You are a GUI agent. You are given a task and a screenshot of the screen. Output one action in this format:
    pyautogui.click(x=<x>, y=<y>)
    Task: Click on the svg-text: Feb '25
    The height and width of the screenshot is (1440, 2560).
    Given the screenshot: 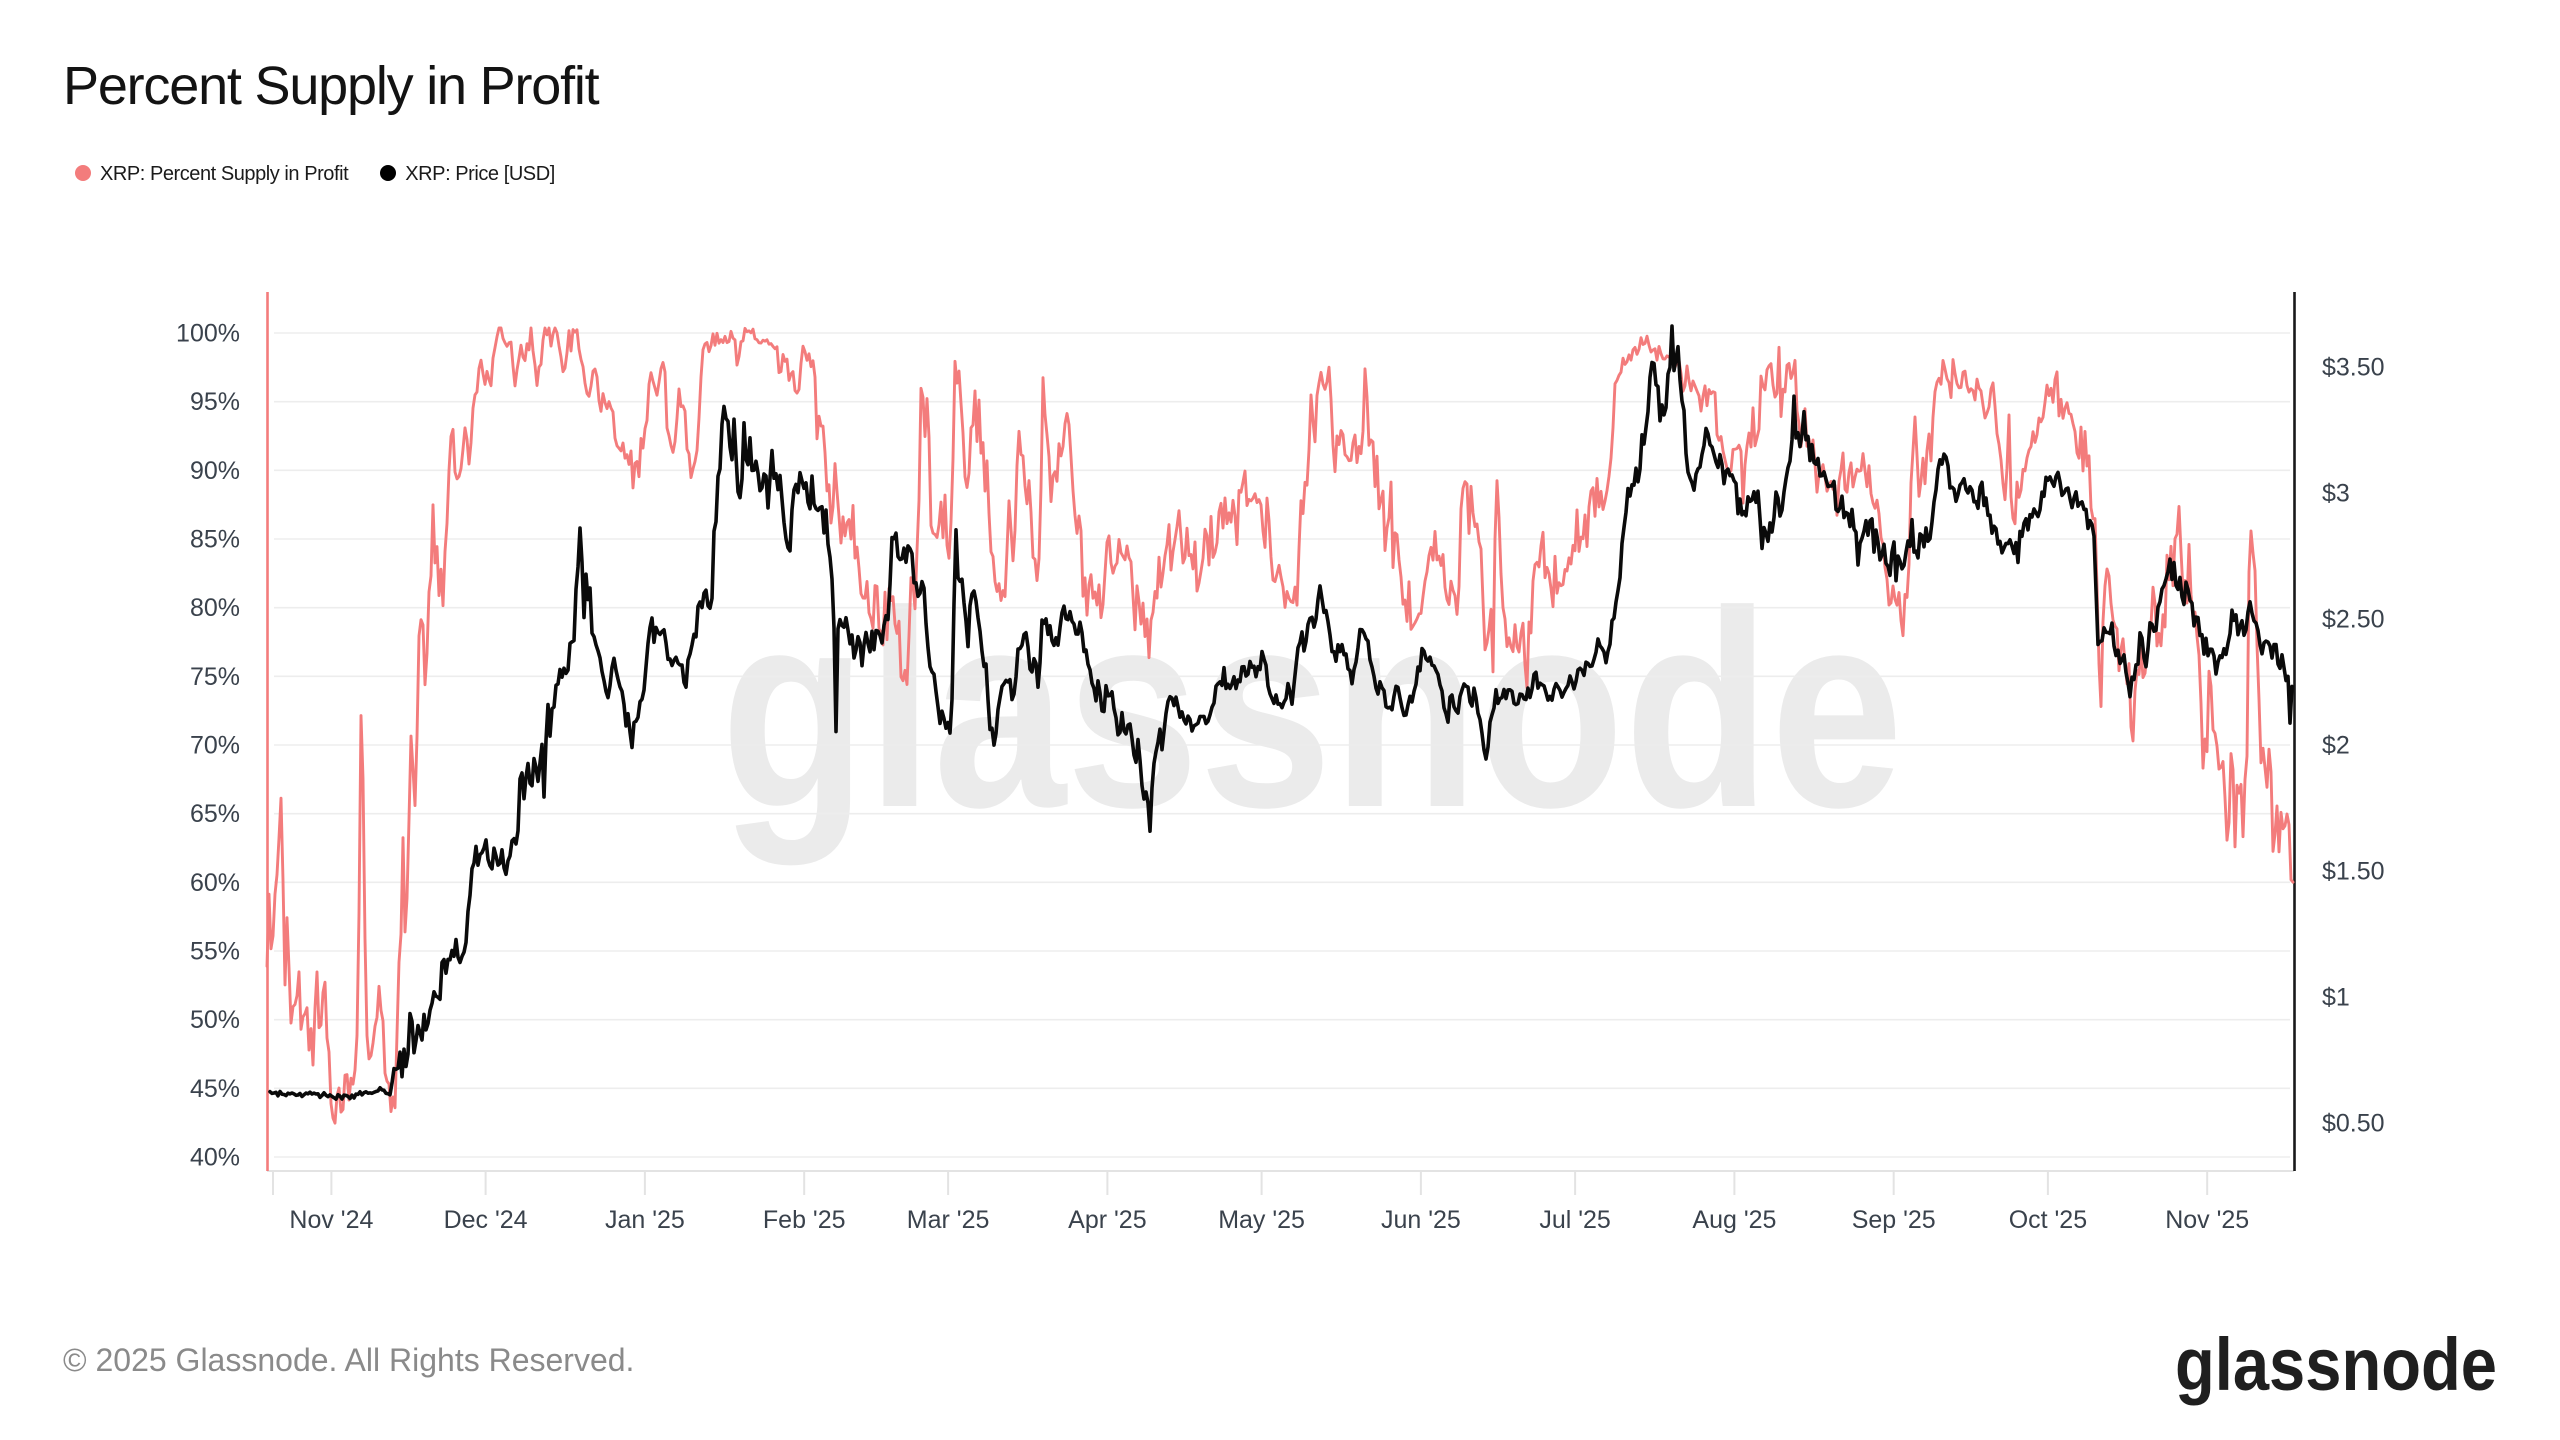 What is the action you would take?
    pyautogui.click(x=804, y=1220)
    